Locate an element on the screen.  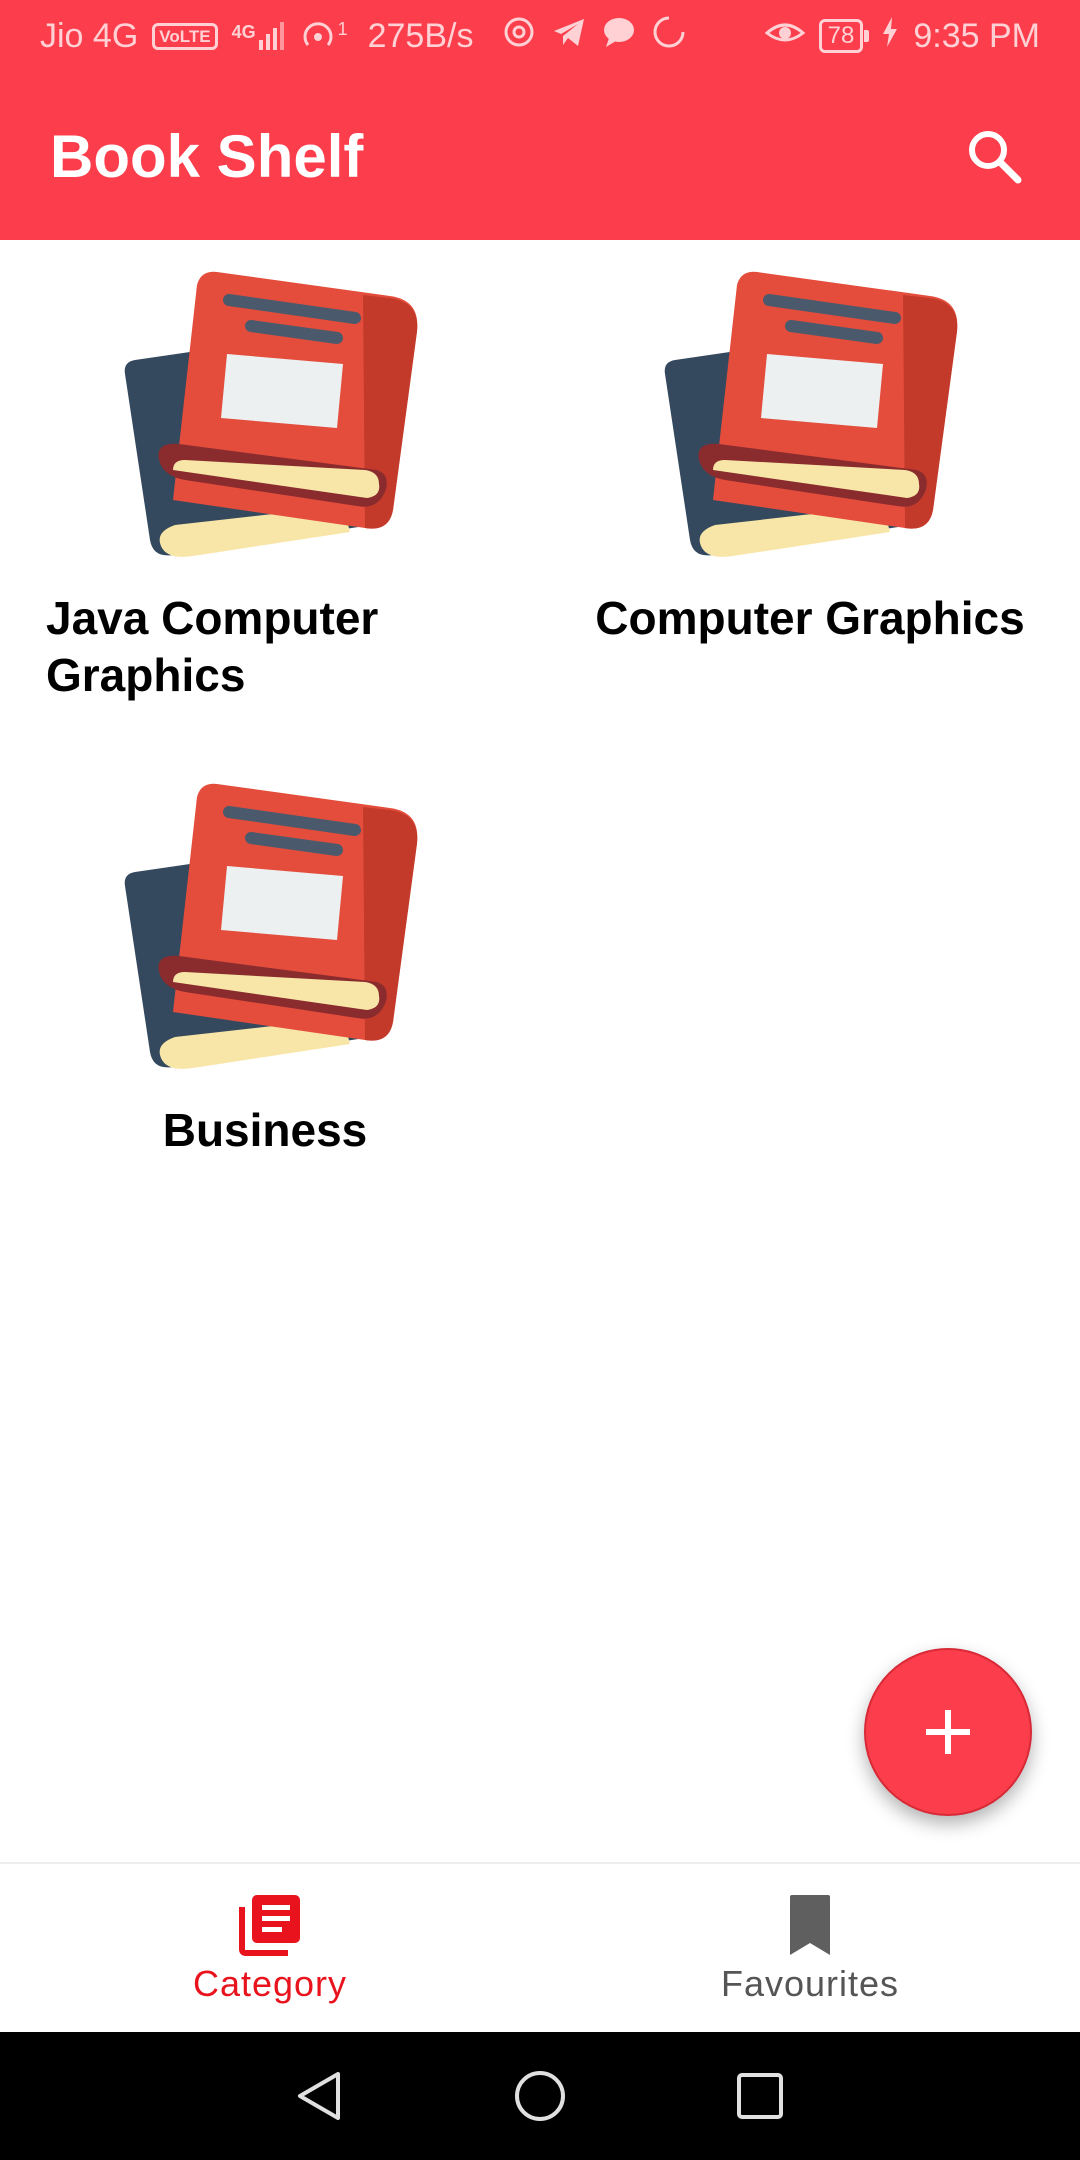
hotspot-count: 1 is located at coordinates (342, 29).